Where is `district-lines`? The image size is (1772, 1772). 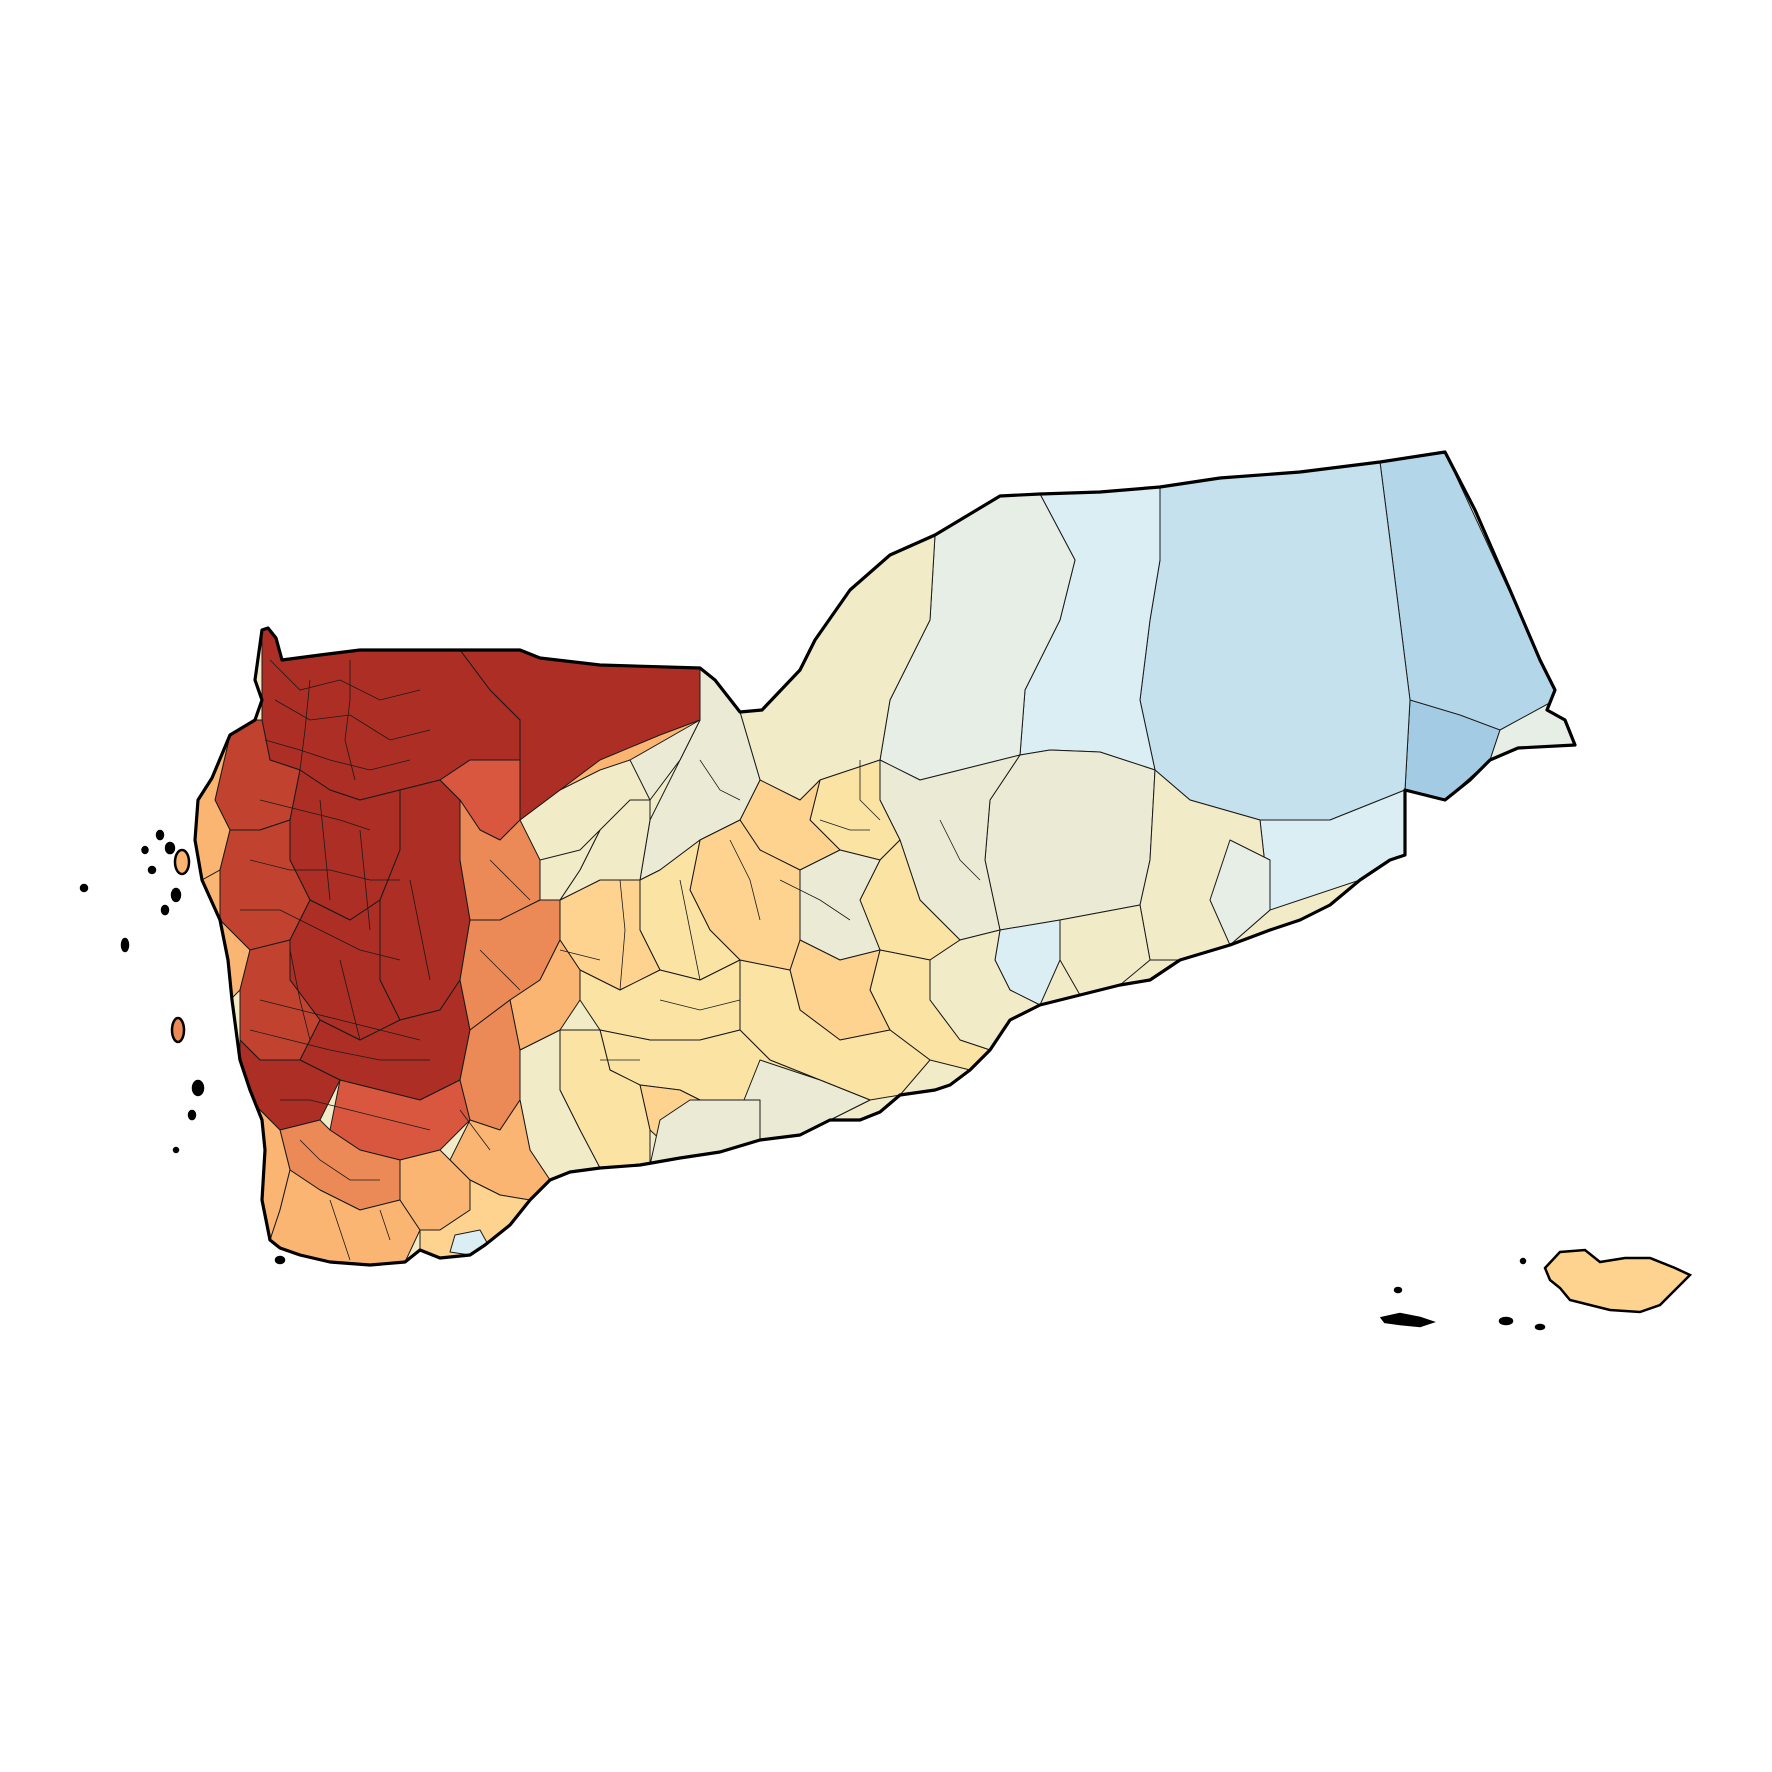 district-lines is located at coordinates (610, 960).